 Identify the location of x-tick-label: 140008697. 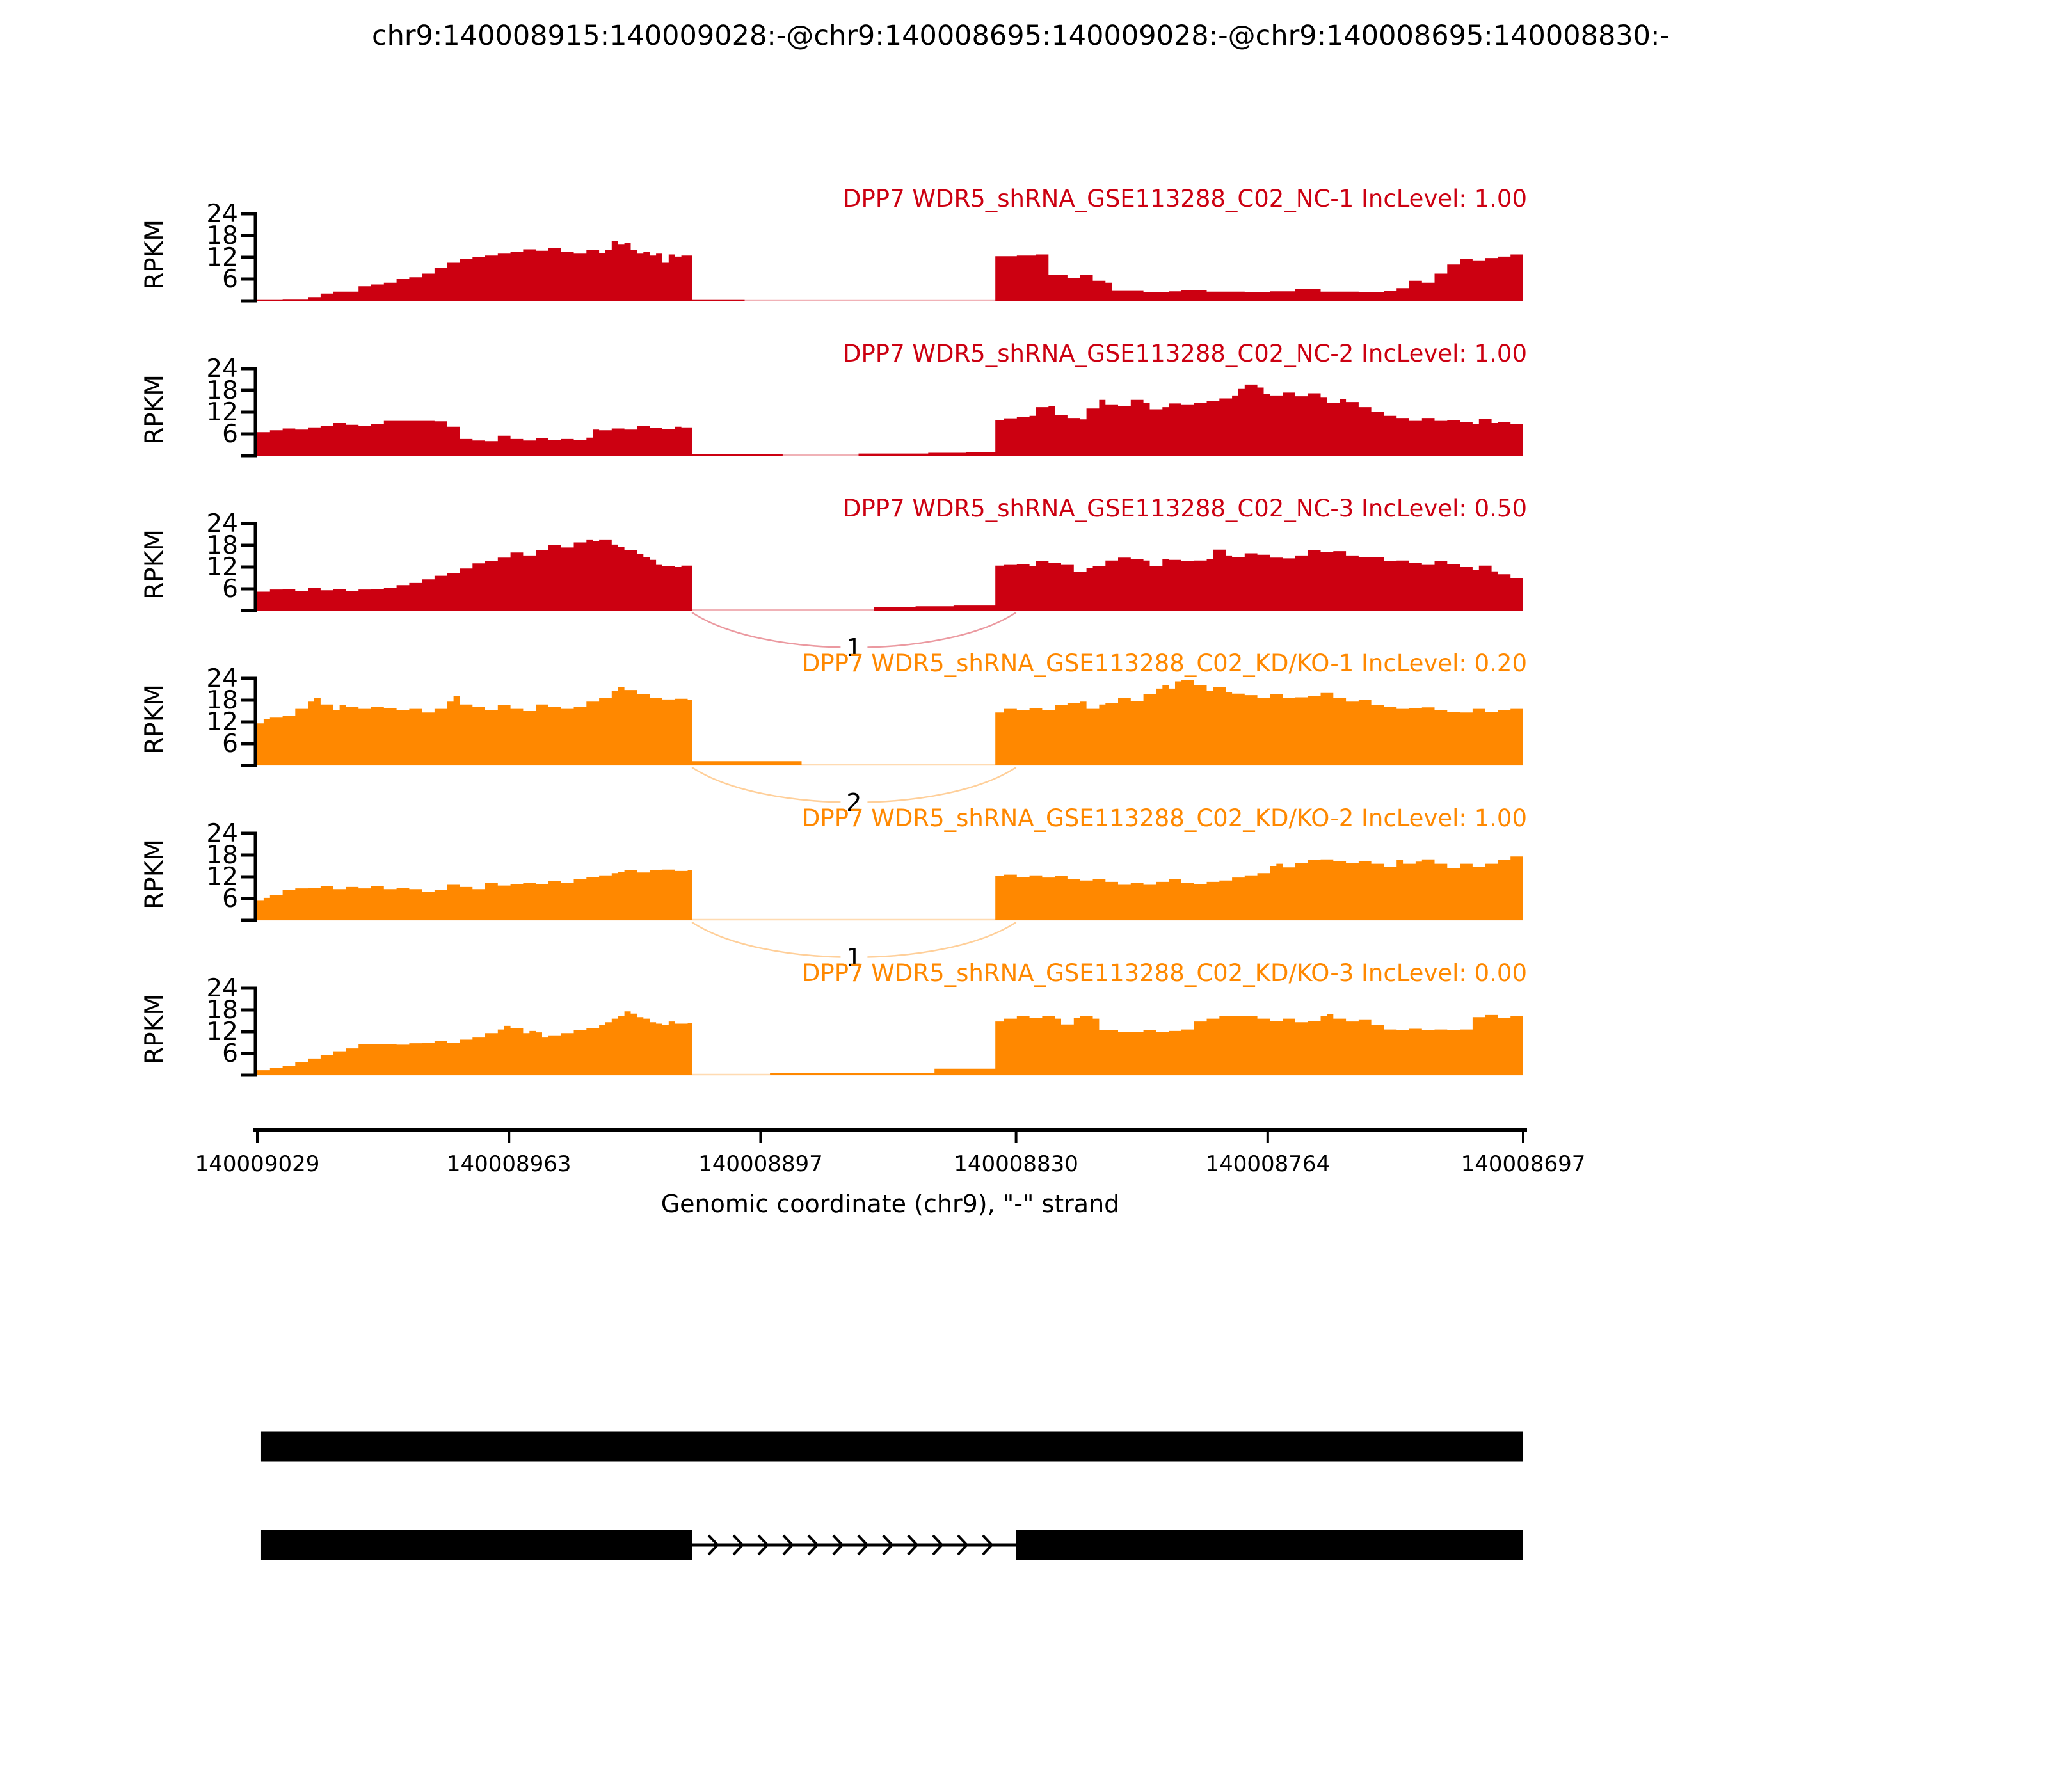
(1523, 1164).